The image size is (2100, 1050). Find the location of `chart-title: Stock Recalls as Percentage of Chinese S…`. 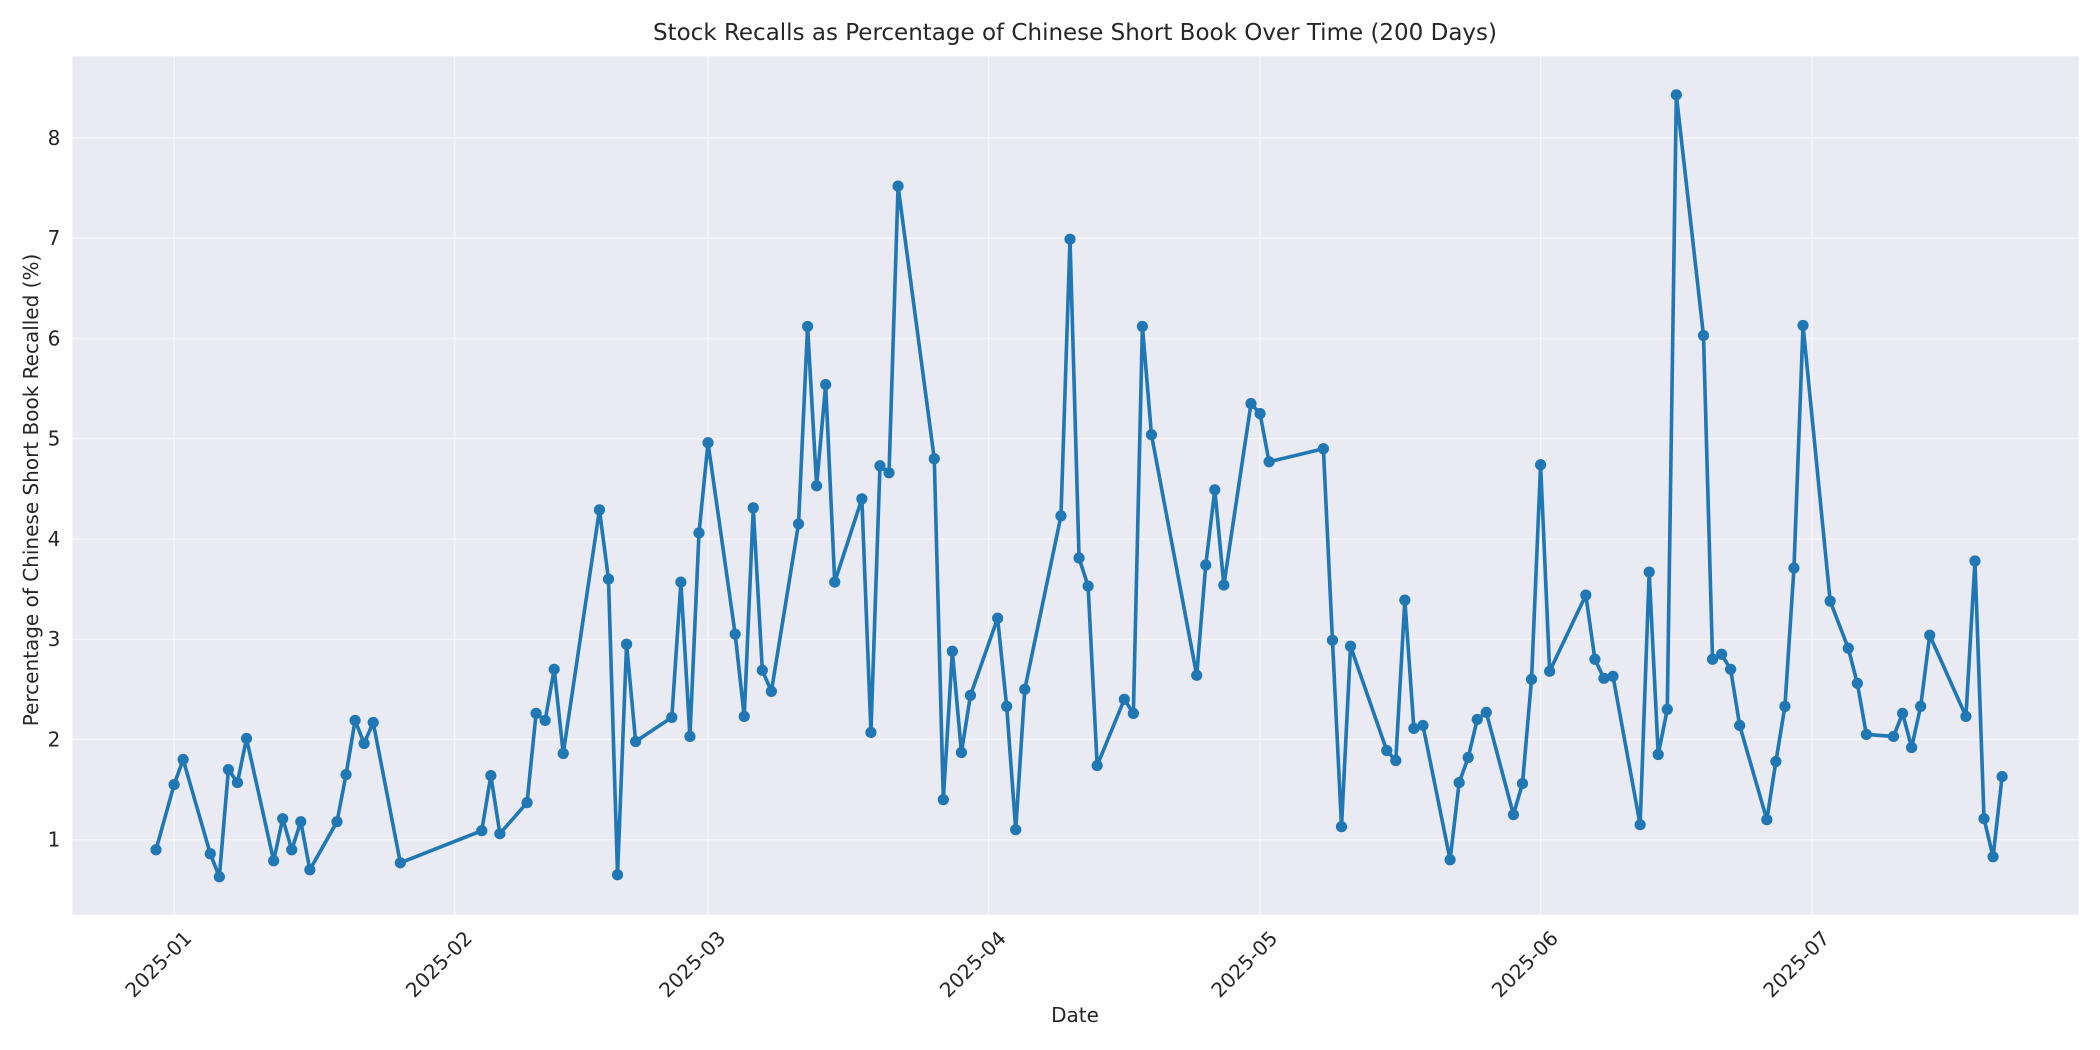

chart-title: Stock Recalls as Percentage of Chinese S… is located at coordinates (1074, 33).